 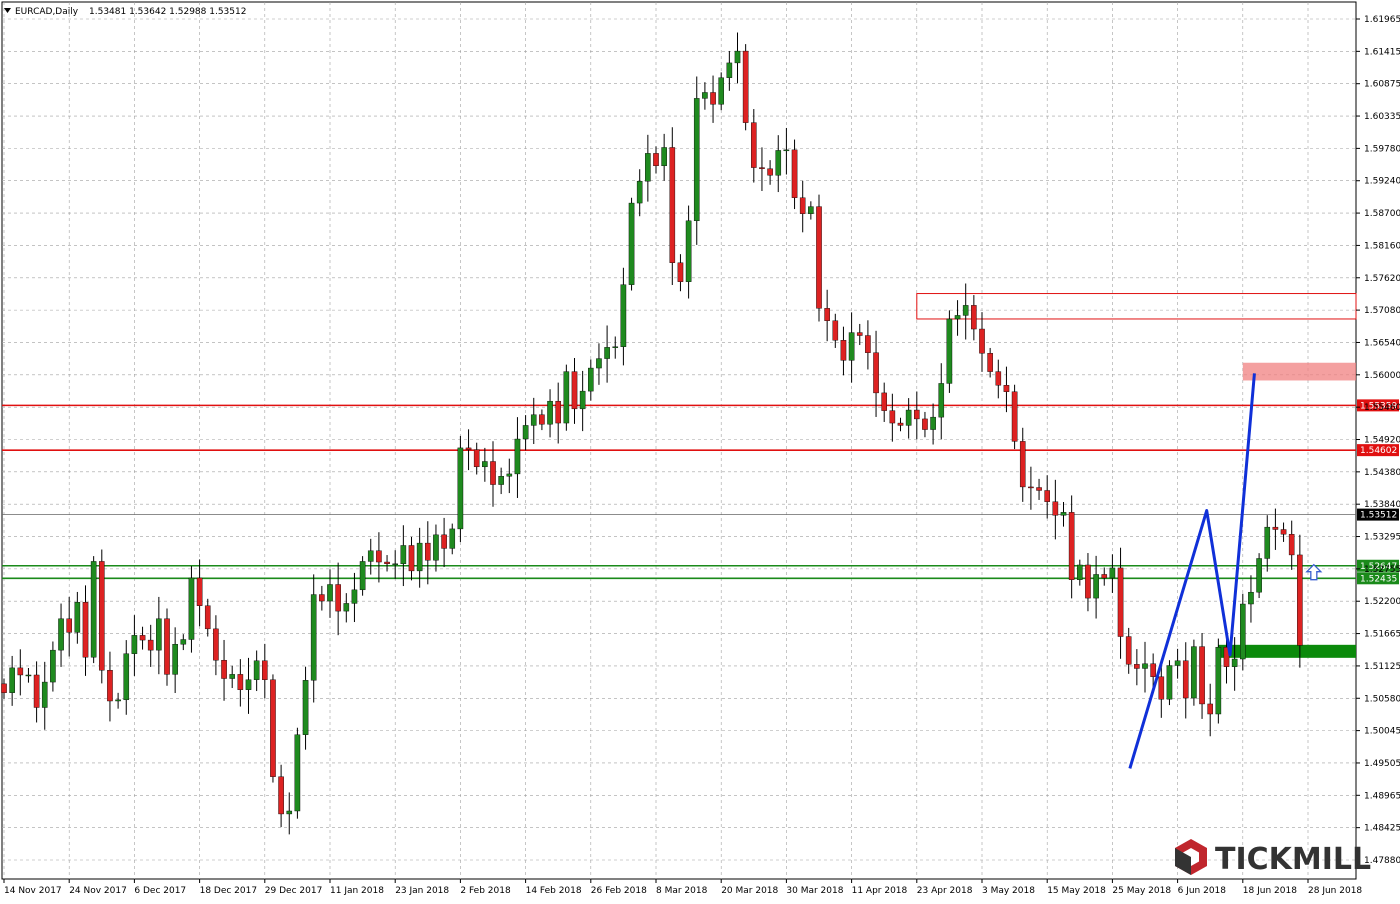 What do you see at coordinates (1382, 538) in the screenshot?
I see `price-tick-label: 1.53295` at bounding box center [1382, 538].